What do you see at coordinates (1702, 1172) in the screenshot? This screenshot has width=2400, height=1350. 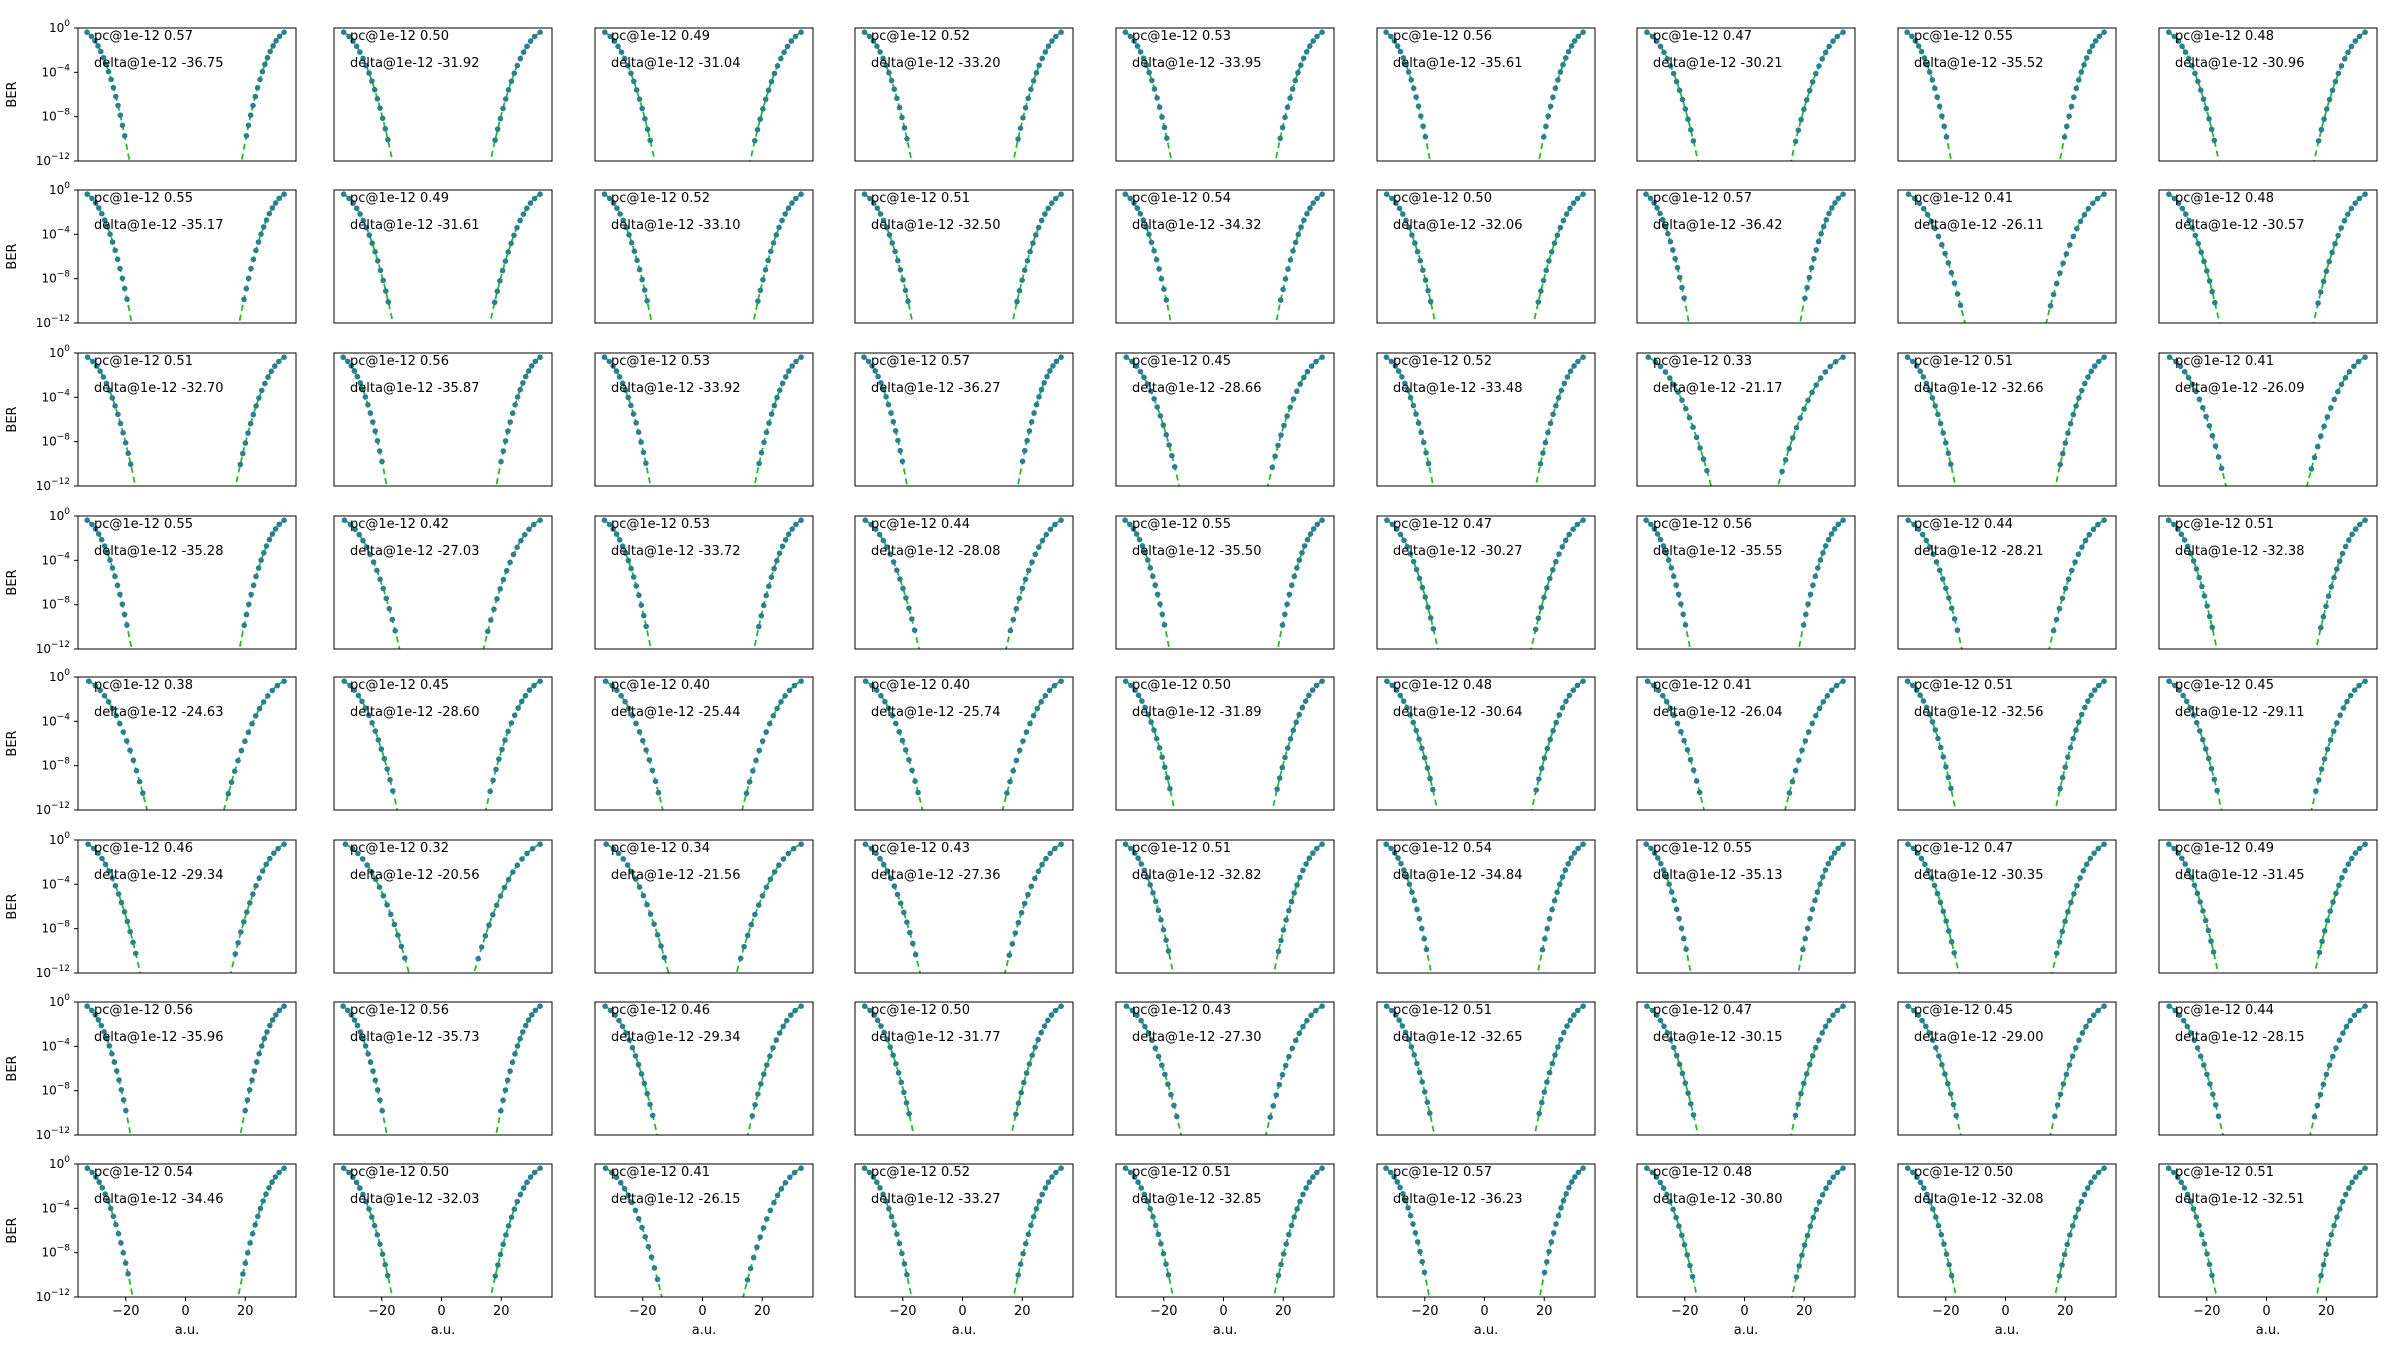 I see `annotation-pc: pc@1e-12 0.48` at bounding box center [1702, 1172].